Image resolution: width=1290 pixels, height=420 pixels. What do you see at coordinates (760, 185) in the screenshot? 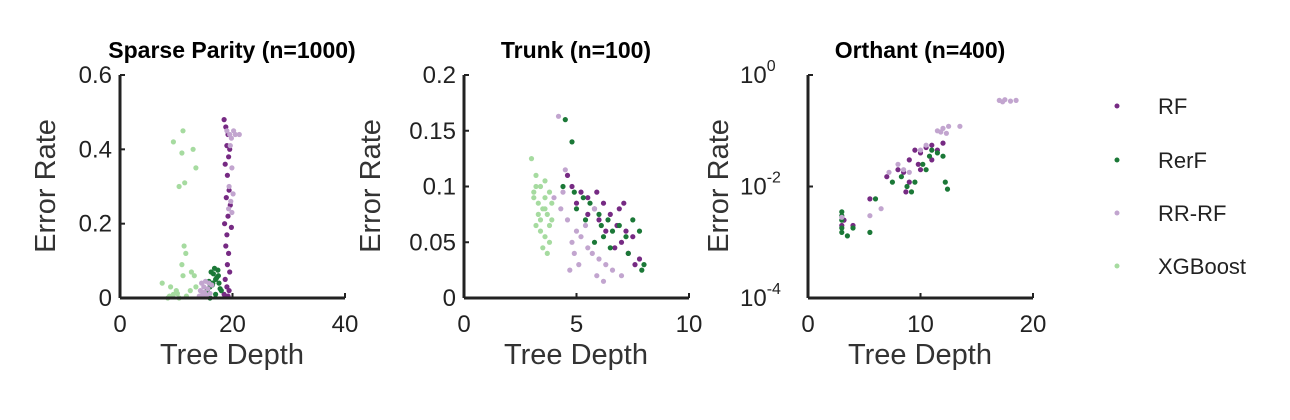
I see `y-tick-label: 10⁻²` at bounding box center [760, 185].